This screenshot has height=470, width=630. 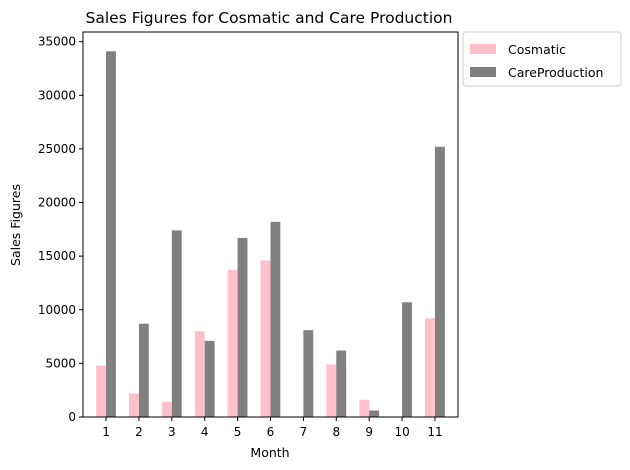 I want to click on legend-swatch-cosmatic, so click(x=483, y=49).